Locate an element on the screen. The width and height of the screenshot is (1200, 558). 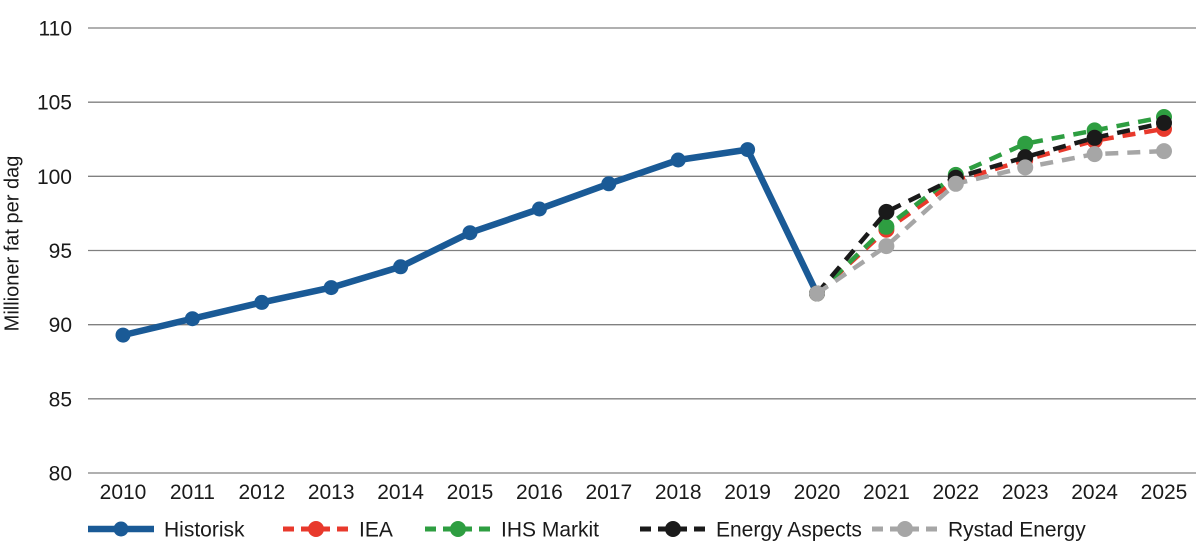
x-axis-tick-label: 2022 is located at coordinates (955, 492).